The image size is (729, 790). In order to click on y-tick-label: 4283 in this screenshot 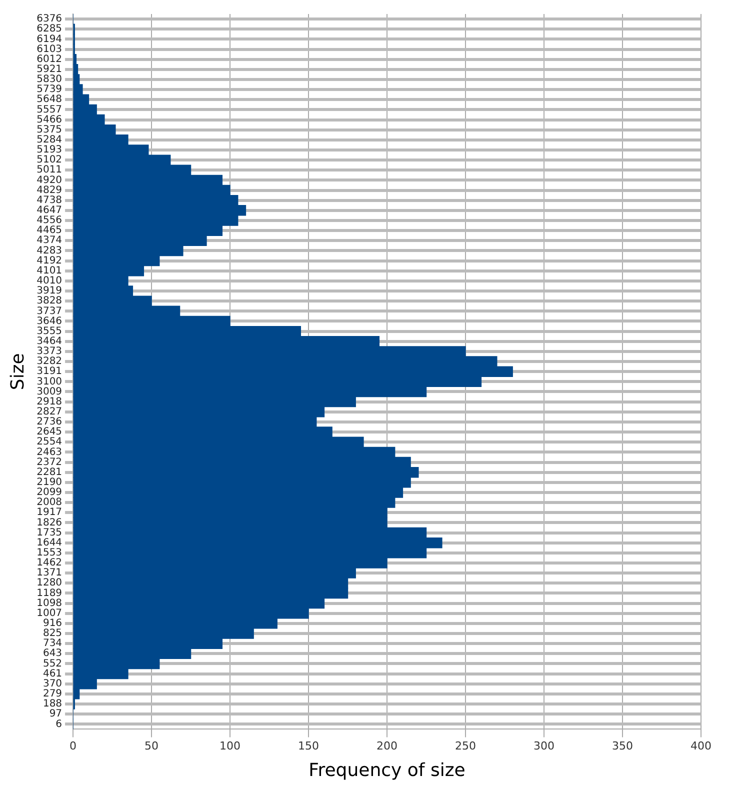, I will do `click(49, 250)`.